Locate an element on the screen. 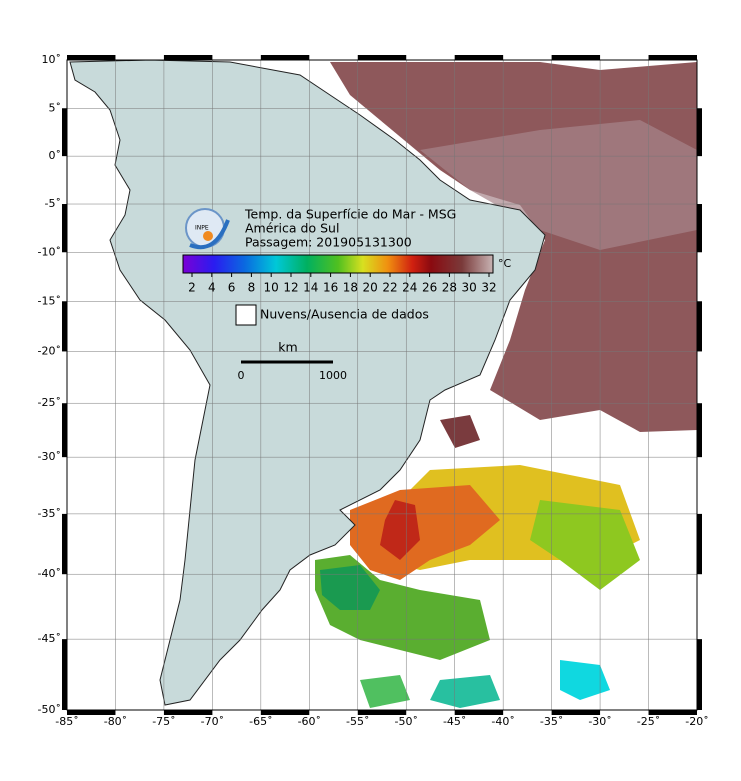 Image resolution: width=741 pixels, height=781 pixels. y-tick-label: -15˚ is located at coordinates (49, 300).